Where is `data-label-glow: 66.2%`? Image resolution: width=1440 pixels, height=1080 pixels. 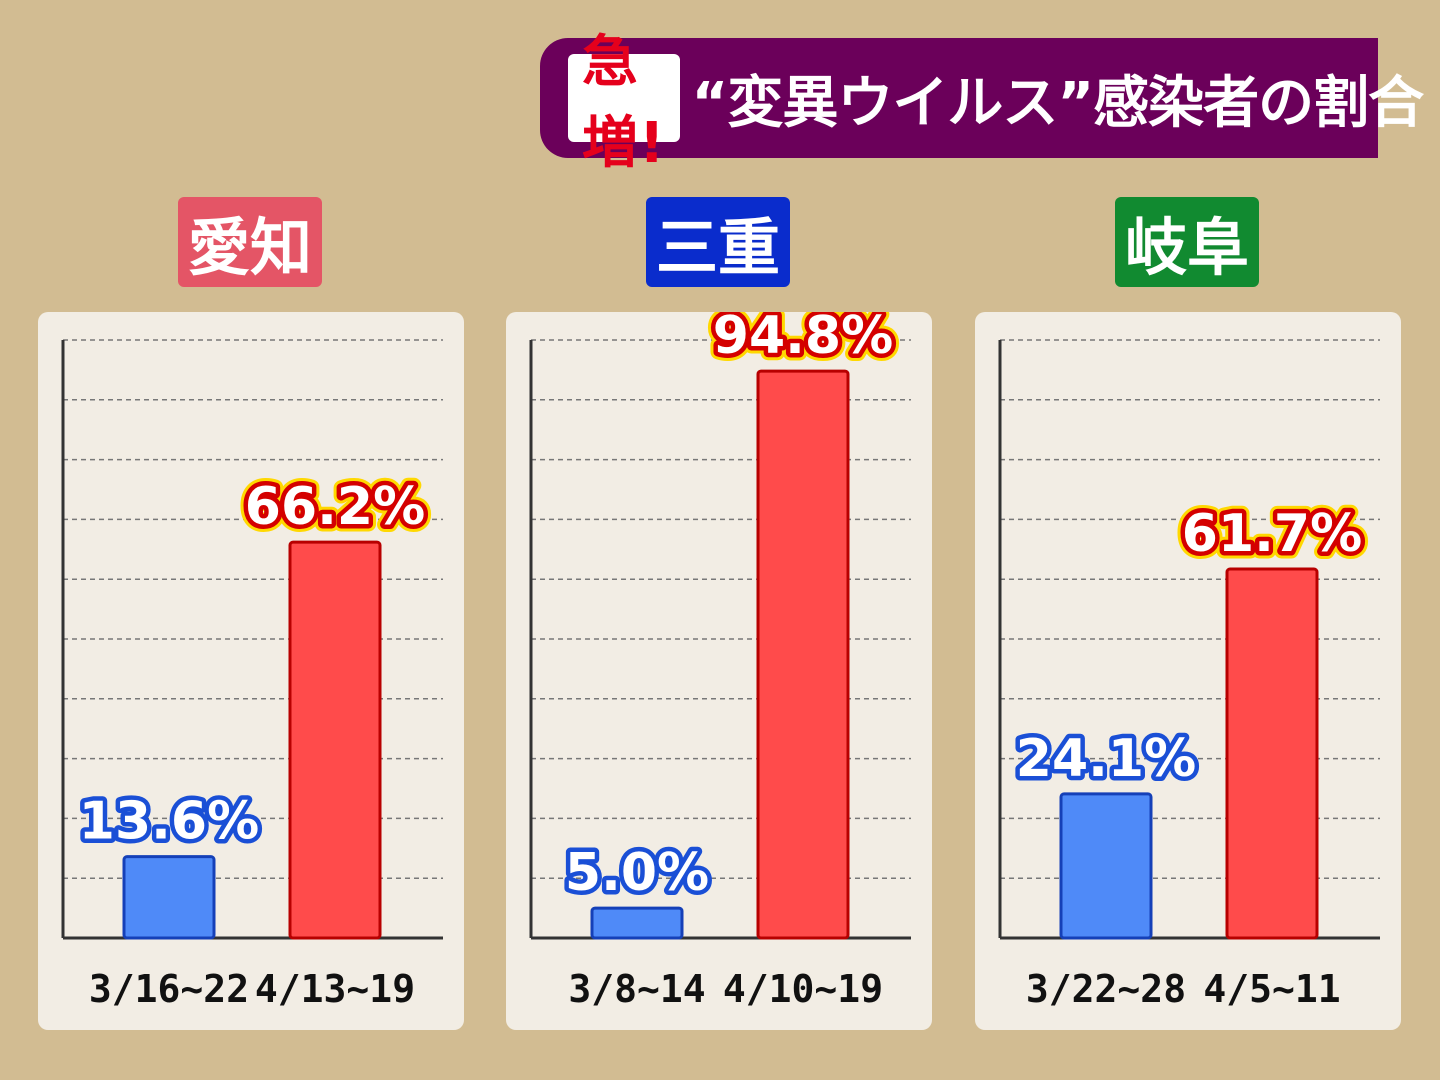 data-label-glow: 66.2% is located at coordinates (335, 507).